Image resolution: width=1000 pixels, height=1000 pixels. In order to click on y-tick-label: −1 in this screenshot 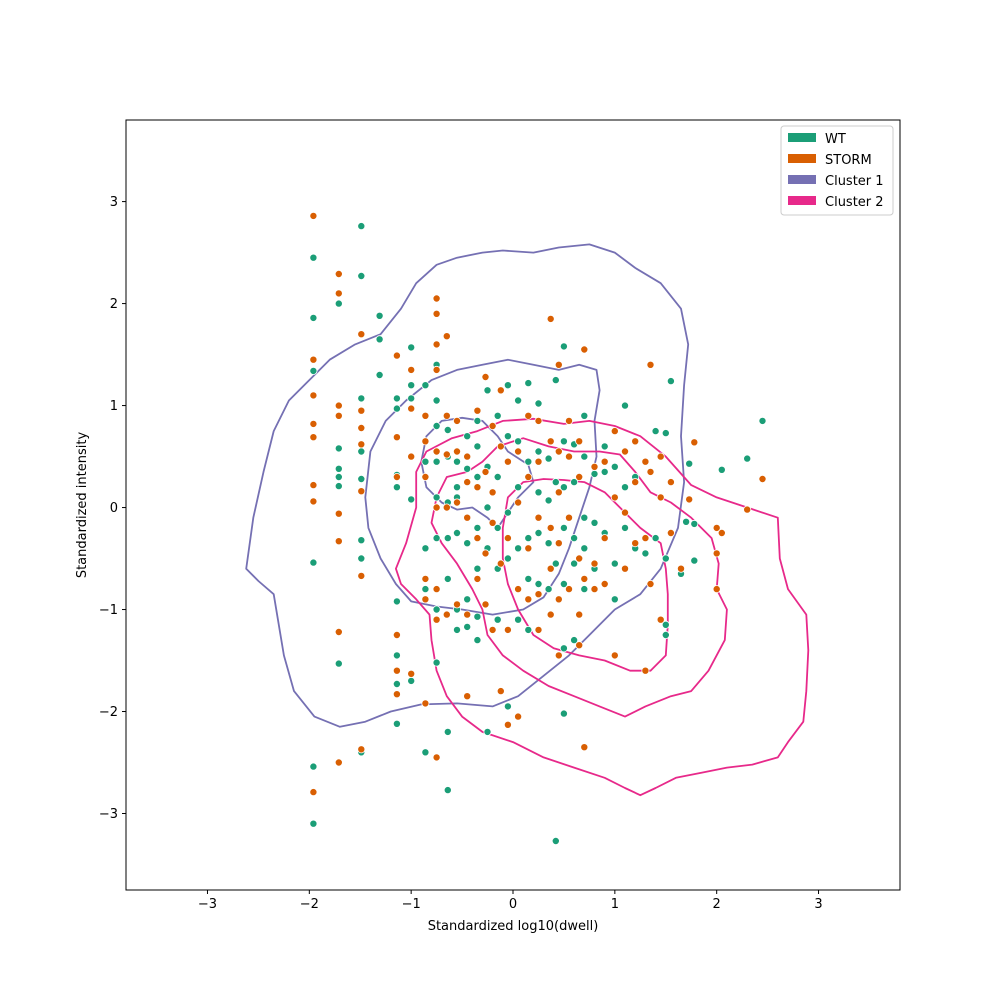, I will do `click(108, 610)`.